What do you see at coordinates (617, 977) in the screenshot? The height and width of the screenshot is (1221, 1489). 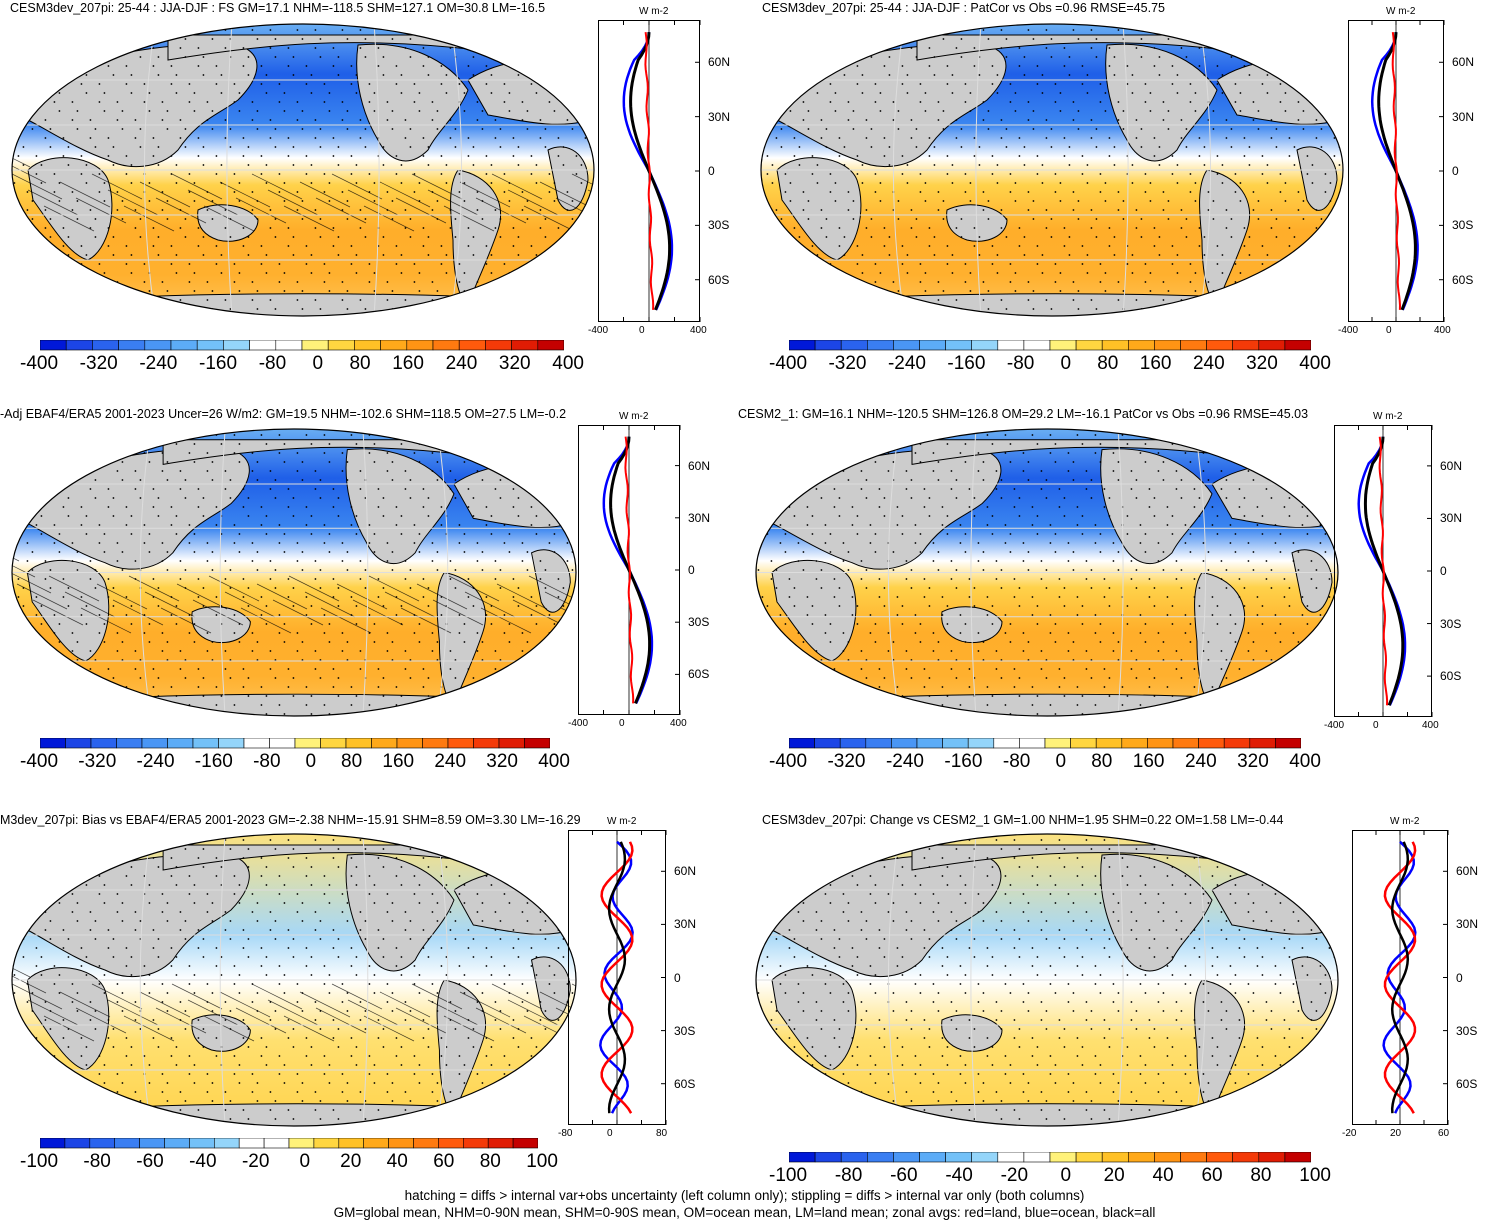 I see `zonal-land-line` at bounding box center [617, 977].